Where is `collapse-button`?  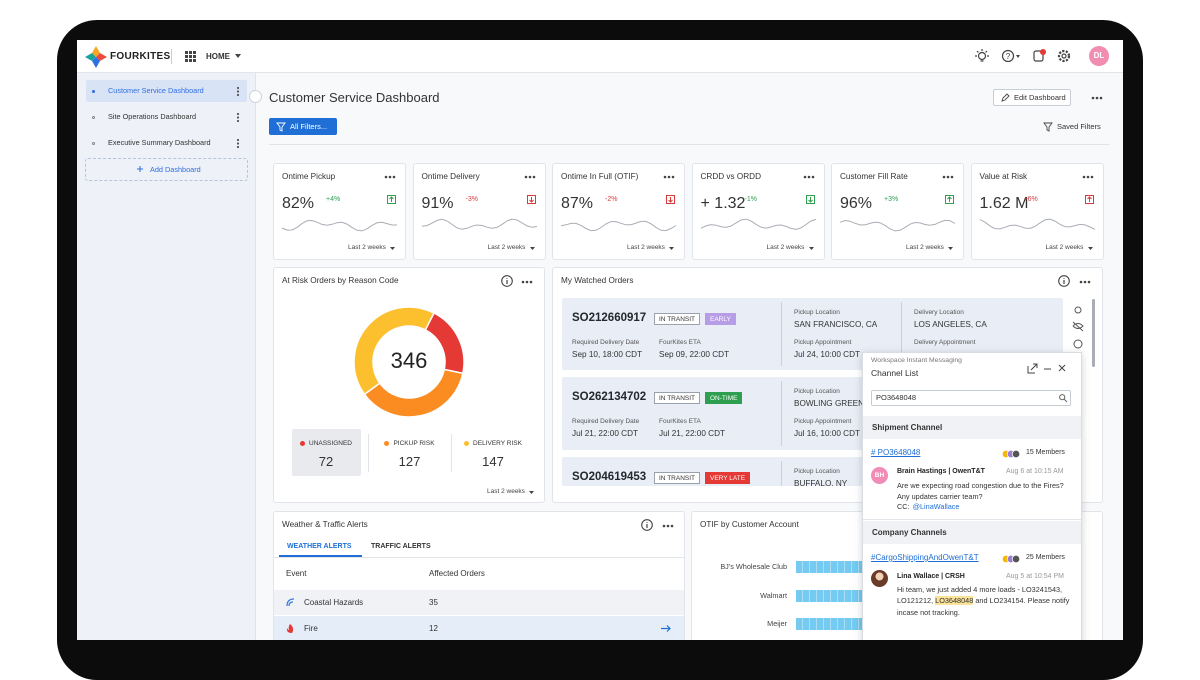 collapse-button is located at coordinates (255, 96).